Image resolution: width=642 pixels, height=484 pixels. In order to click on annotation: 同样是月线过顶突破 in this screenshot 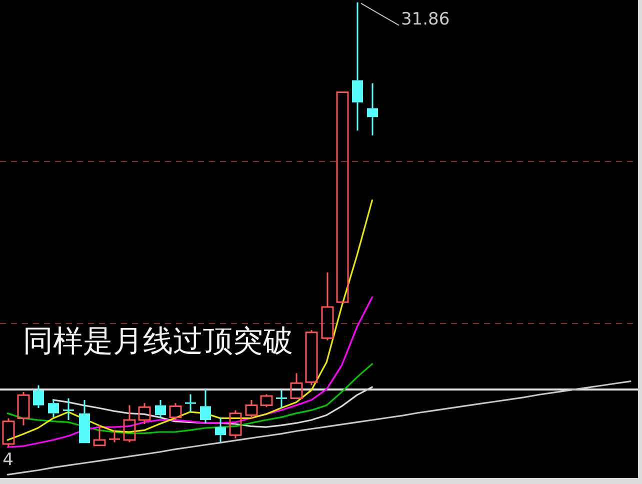, I will do `click(157, 341)`.